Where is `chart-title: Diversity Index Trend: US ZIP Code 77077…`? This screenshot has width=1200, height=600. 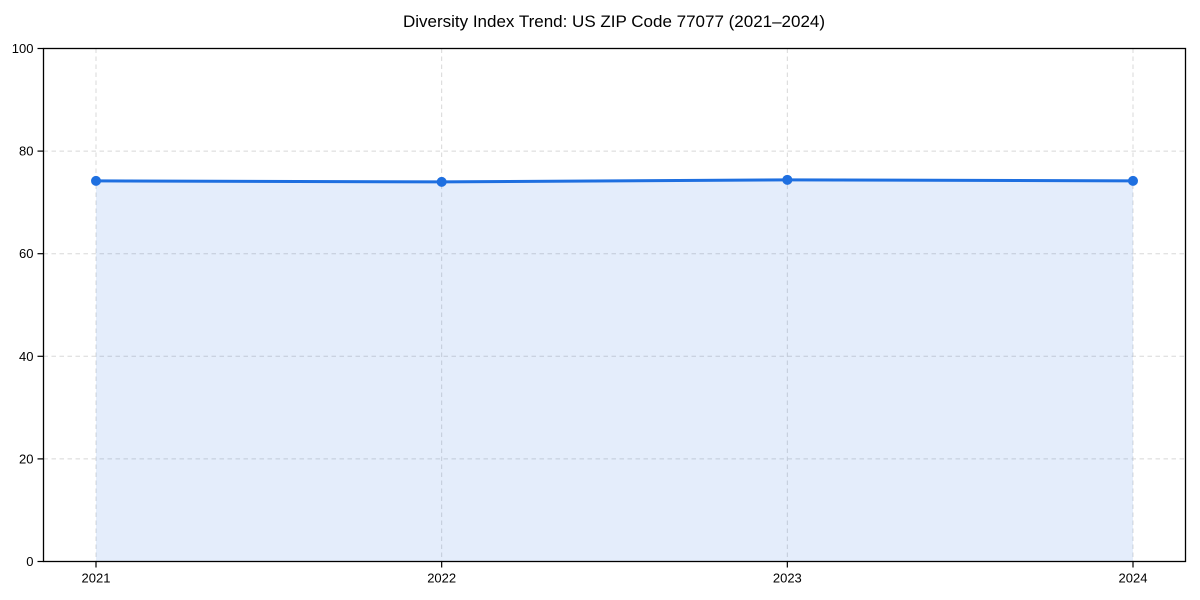 chart-title: Diversity Index Trend: US ZIP Code 77077… is located at coordinates (614, 21).